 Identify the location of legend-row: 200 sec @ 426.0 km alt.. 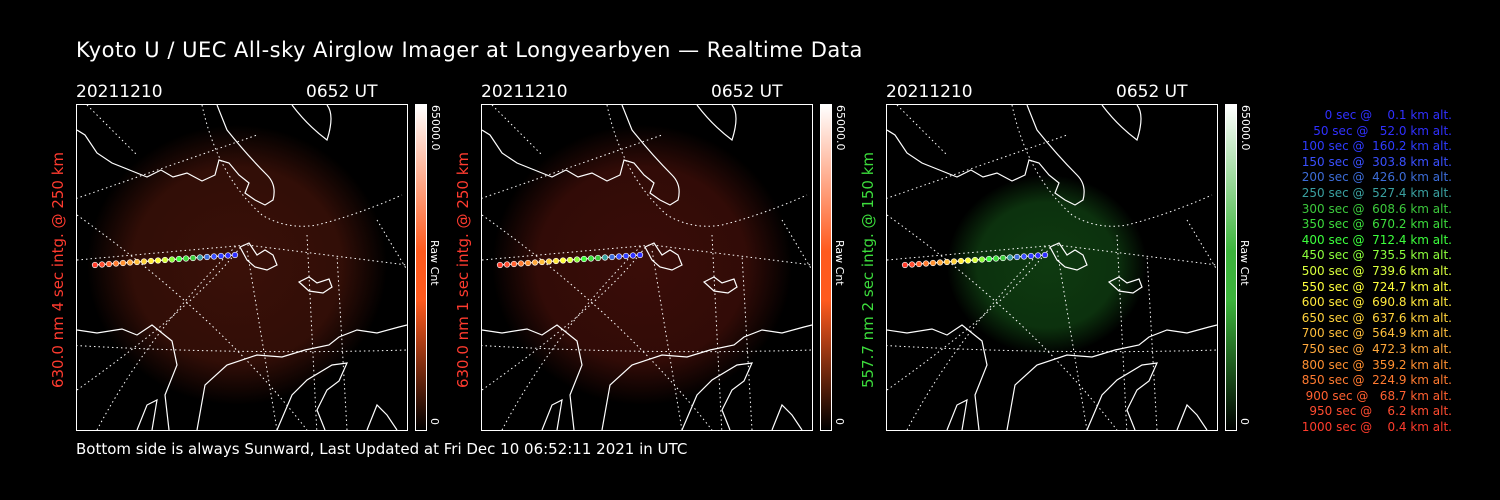
(1374, 177).